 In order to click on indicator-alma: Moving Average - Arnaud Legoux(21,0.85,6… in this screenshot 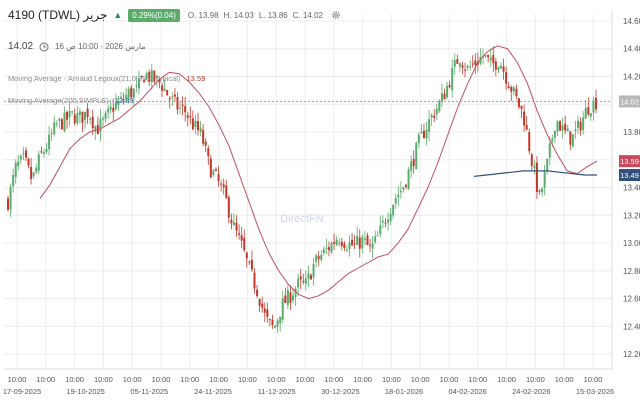, I will do `click(106, 78)`.